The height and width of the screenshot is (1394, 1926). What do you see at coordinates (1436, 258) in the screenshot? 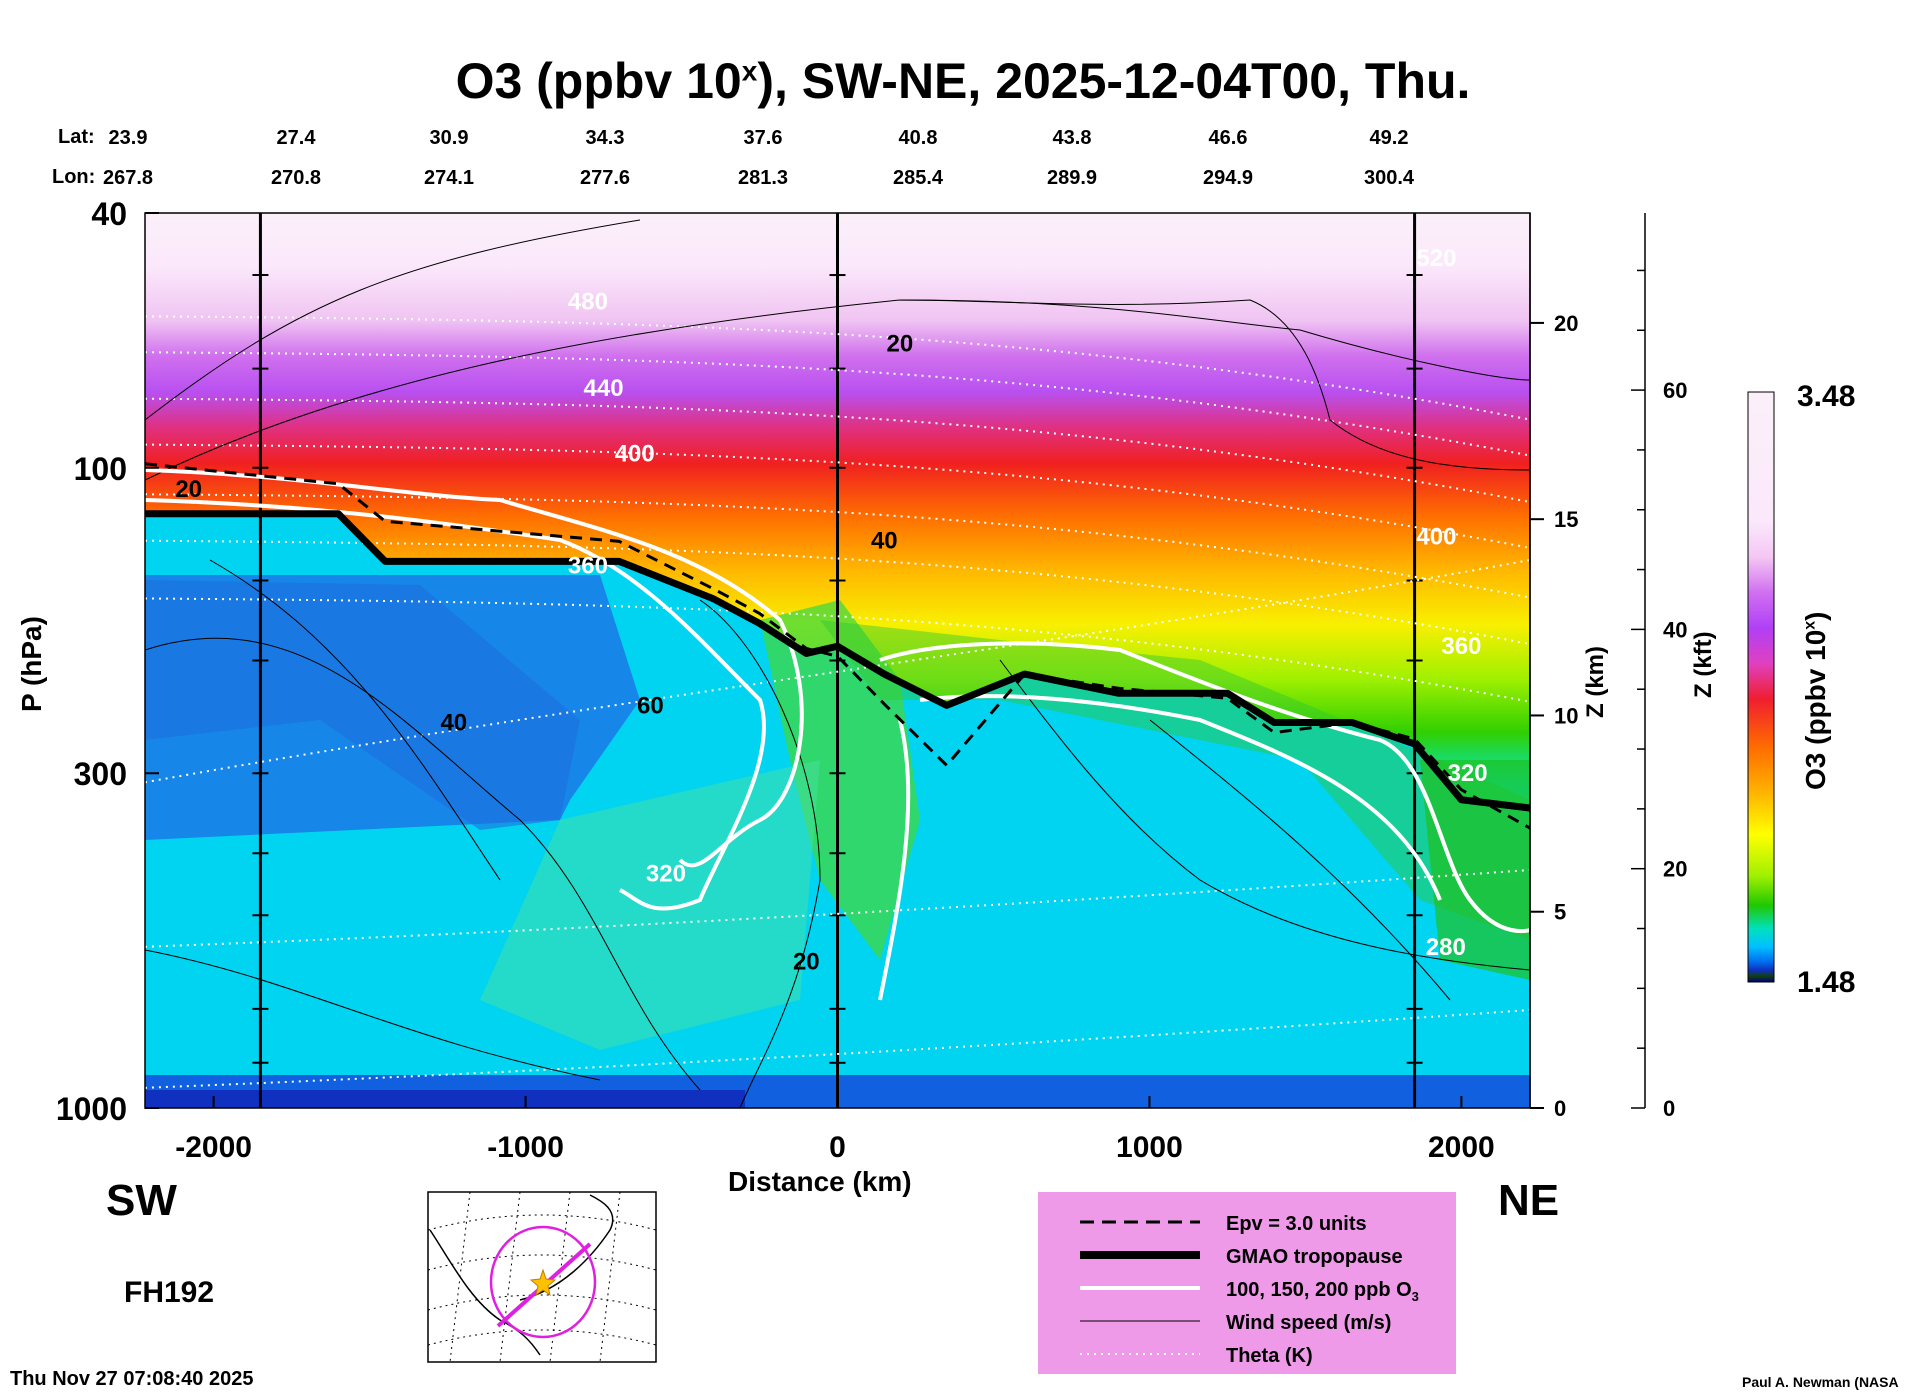
I see `theta-label: 520` at bounding box center [1436, 258].